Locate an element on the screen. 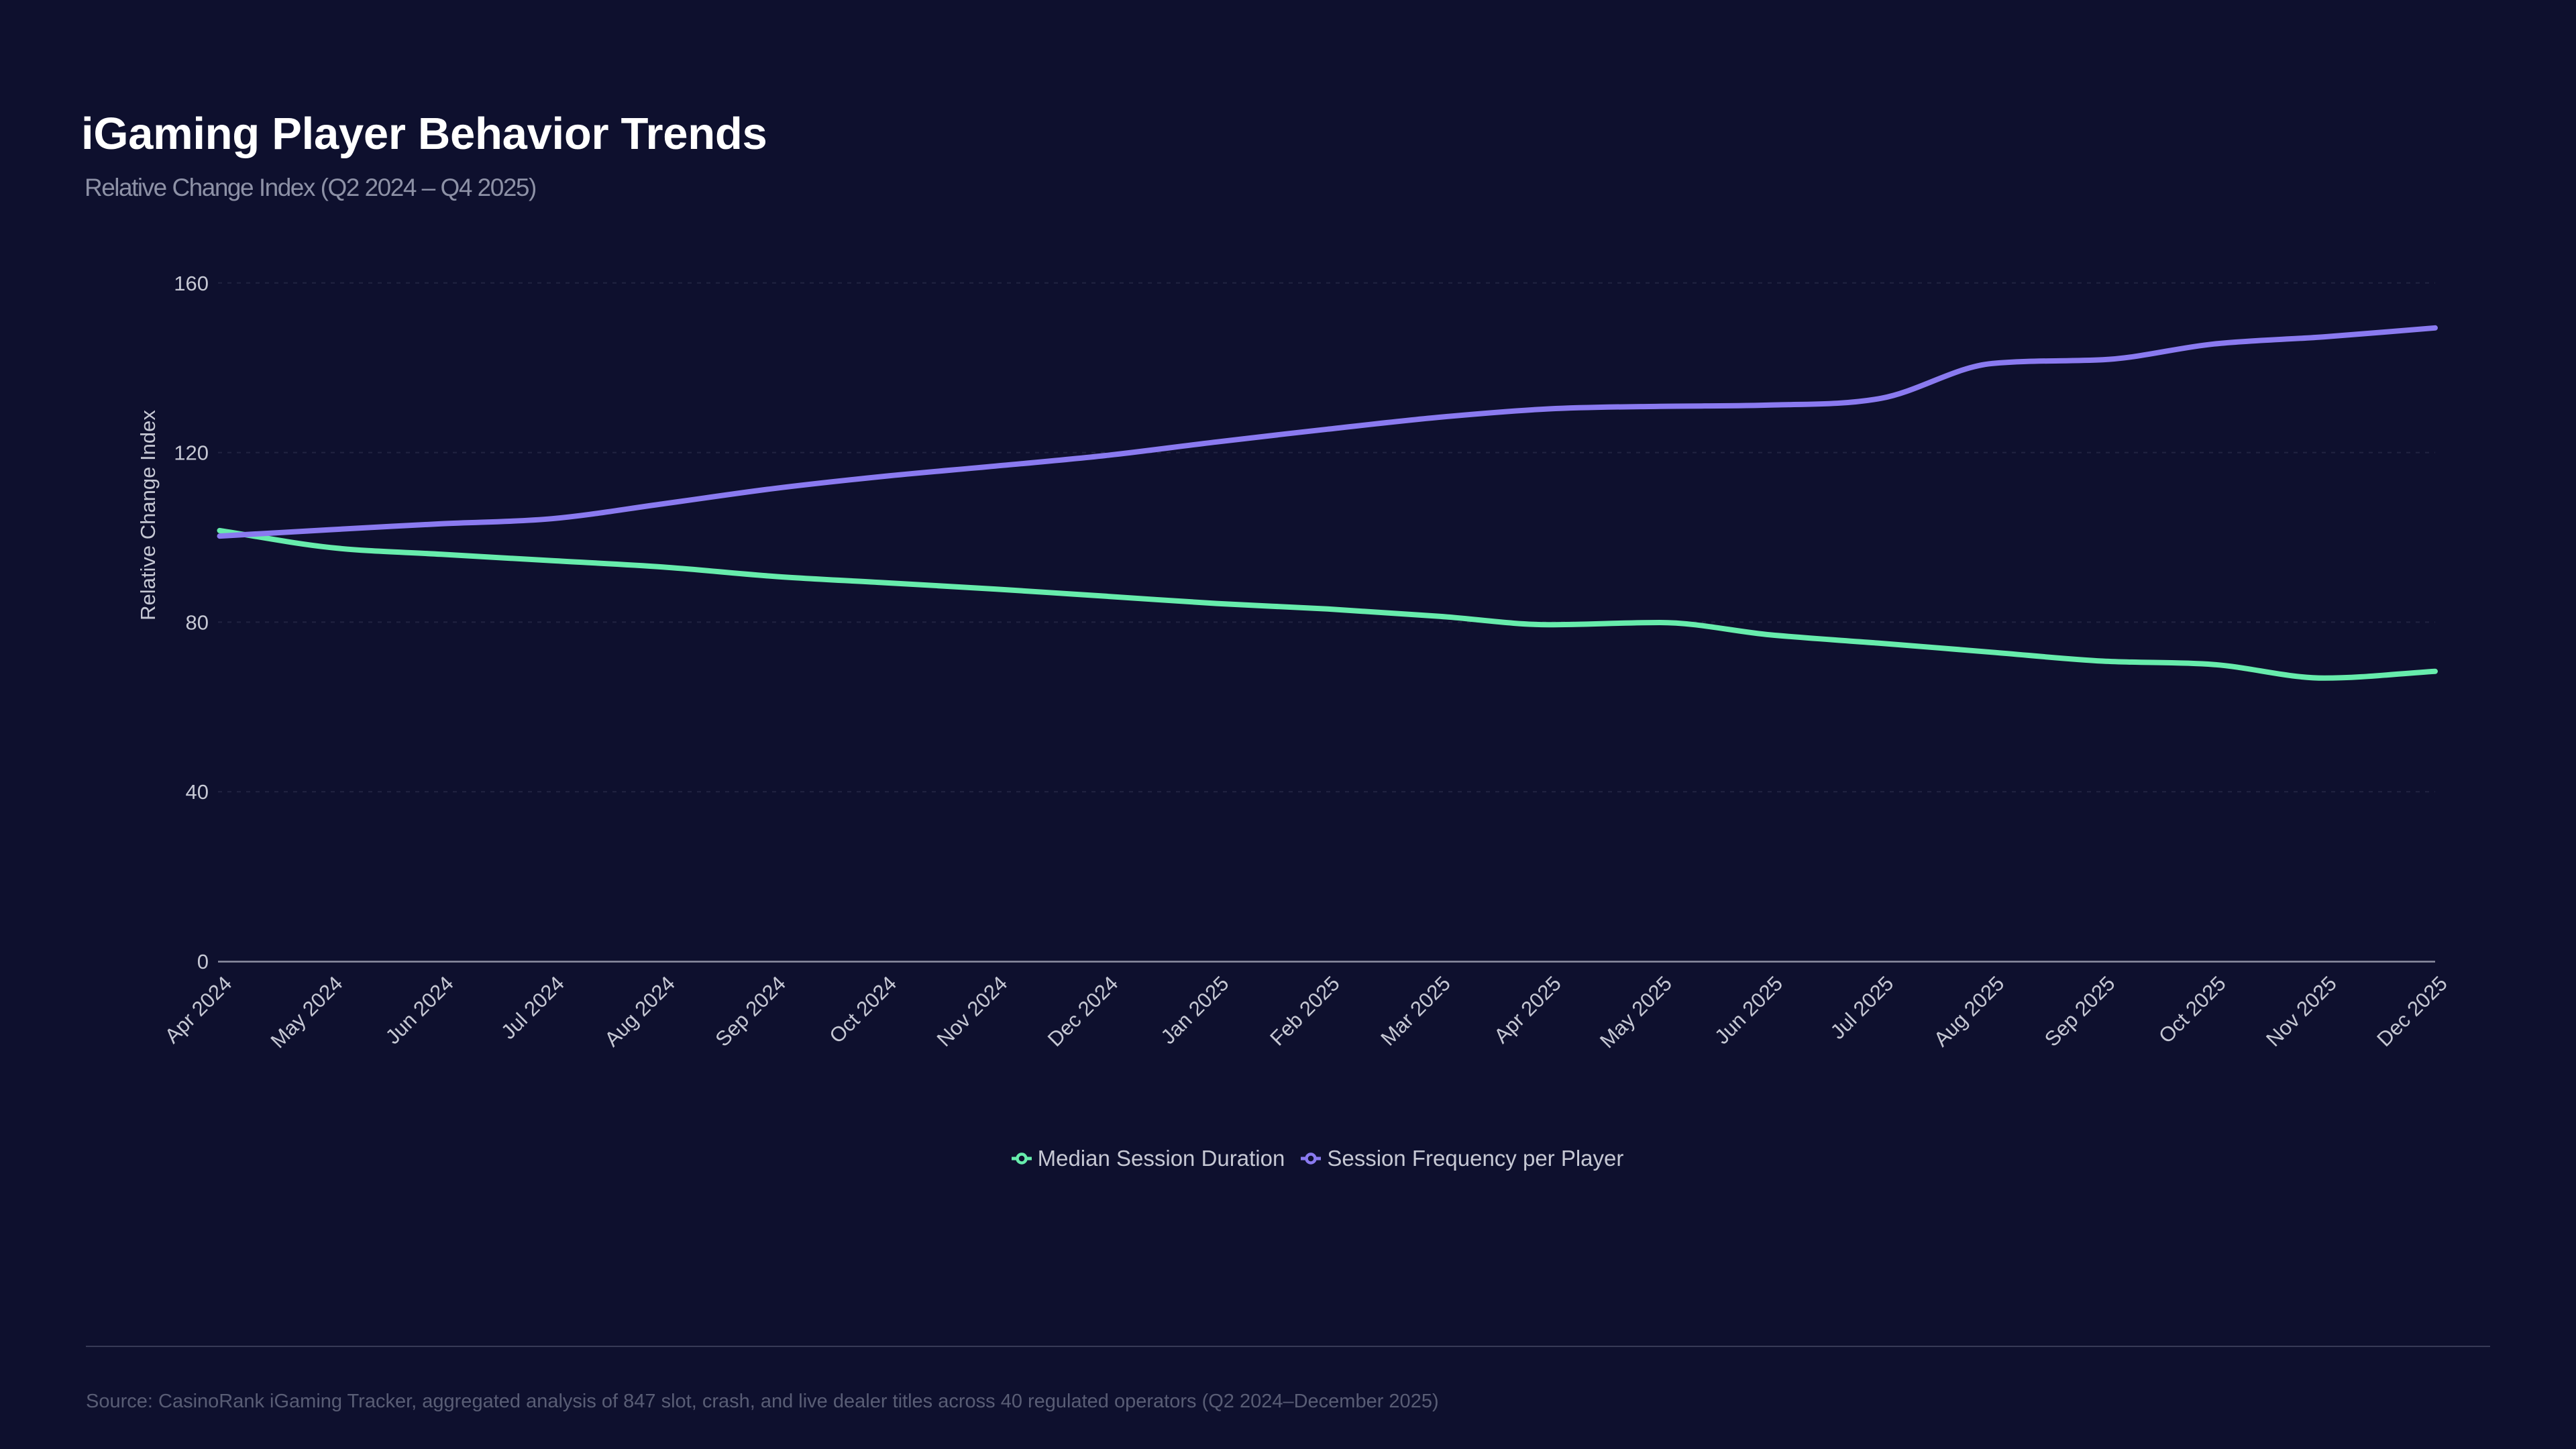  svg-text: Sep 2025 is located at coordinates (2080, 1011).